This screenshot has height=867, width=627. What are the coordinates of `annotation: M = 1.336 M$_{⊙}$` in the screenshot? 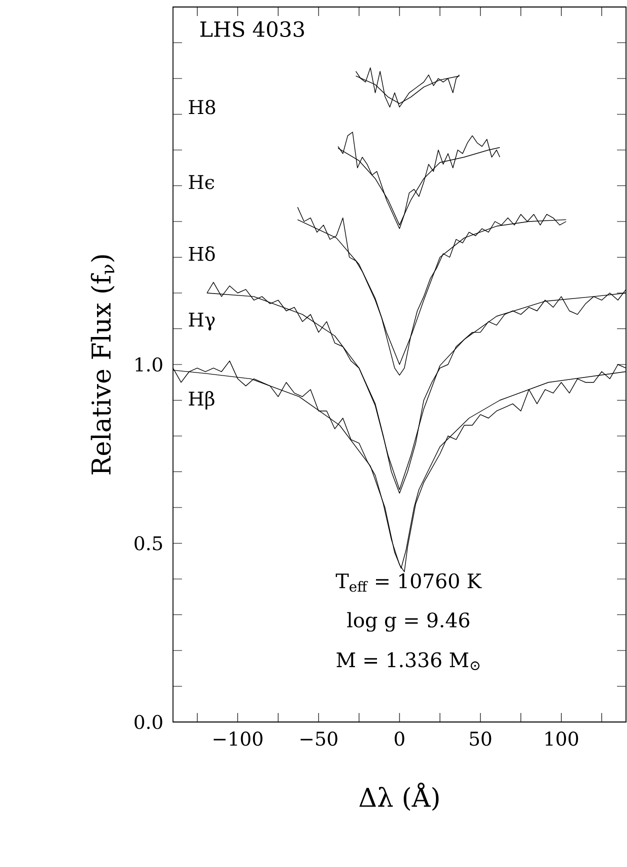 It's located at (408, 661).